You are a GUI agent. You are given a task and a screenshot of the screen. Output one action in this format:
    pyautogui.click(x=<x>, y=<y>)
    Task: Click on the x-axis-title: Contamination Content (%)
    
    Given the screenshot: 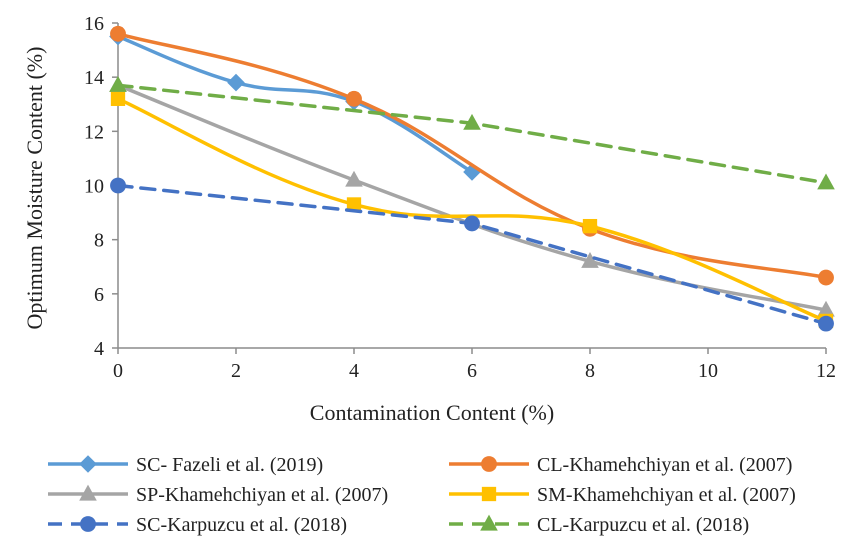 What is the action you would take?
    pyautogui.click(x=432, y=412)
    